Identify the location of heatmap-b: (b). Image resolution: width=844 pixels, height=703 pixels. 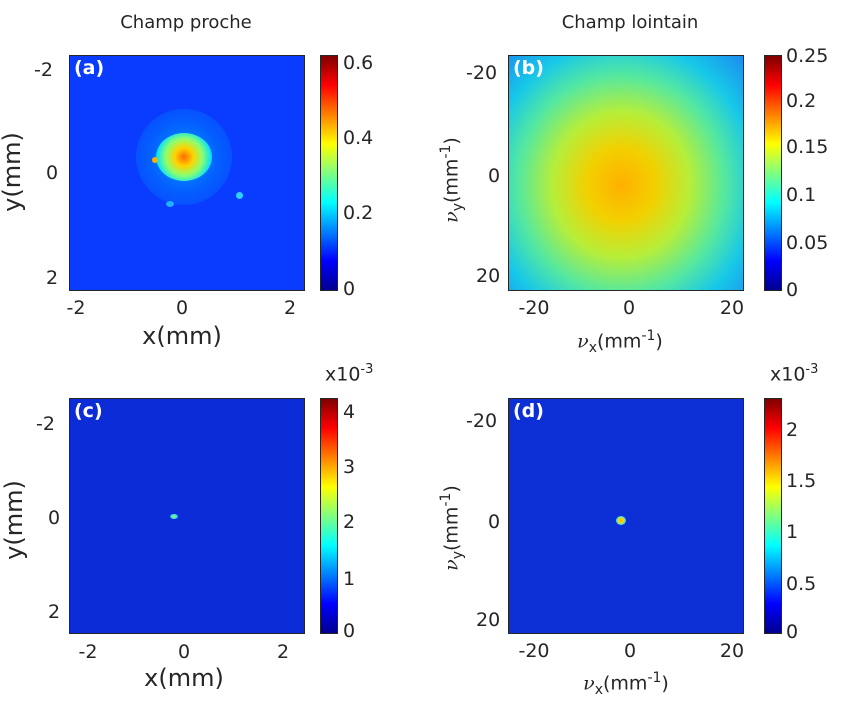
(626, 173).